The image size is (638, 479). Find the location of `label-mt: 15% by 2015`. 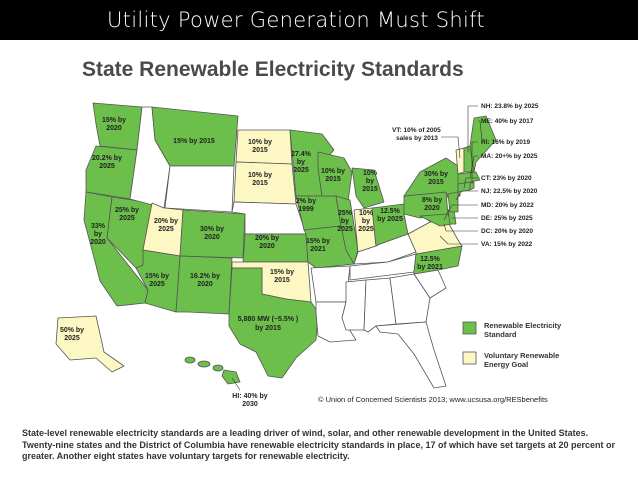

label-mt: 15% by 2015 is located at coordinates (194, 141).